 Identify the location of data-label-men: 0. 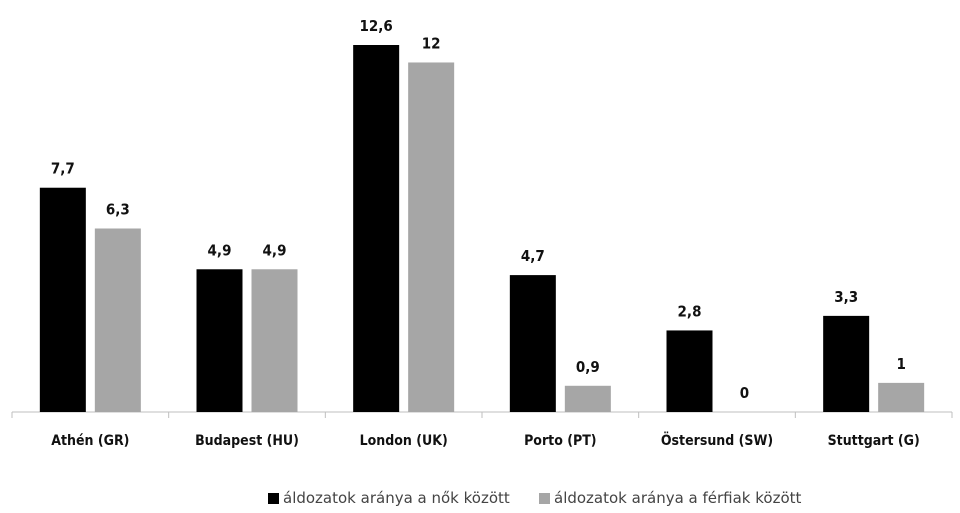
(744, 393).